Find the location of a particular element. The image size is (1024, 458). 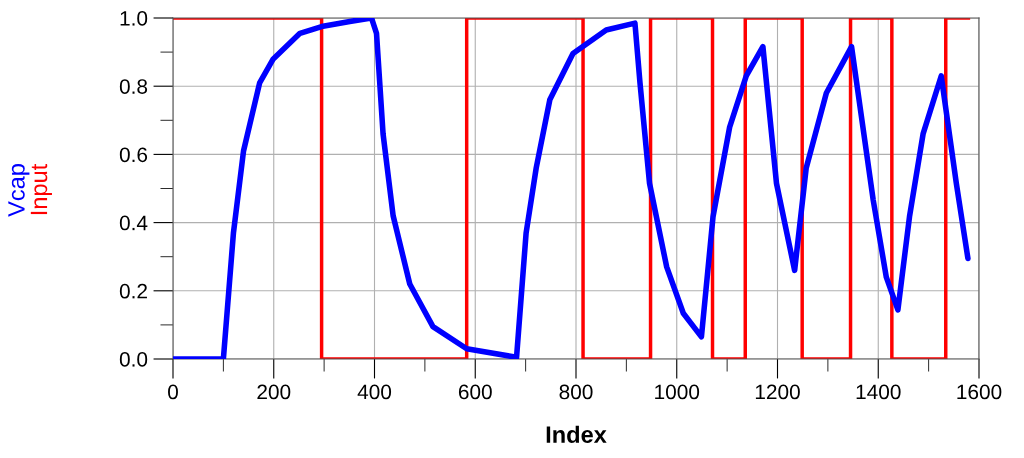

x-tick-label: 800 is located at coordinates (576, 392).